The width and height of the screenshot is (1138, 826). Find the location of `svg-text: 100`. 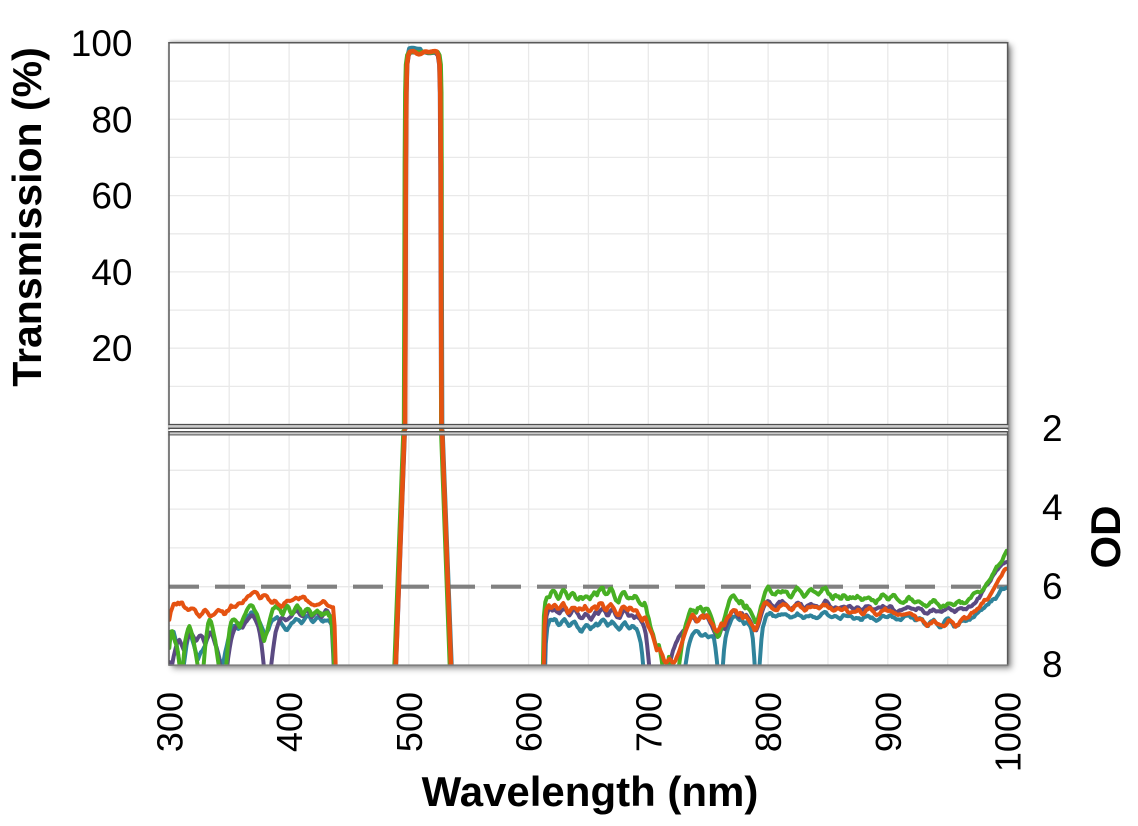

svg-text: 100 is located at coordinates (102, 43).